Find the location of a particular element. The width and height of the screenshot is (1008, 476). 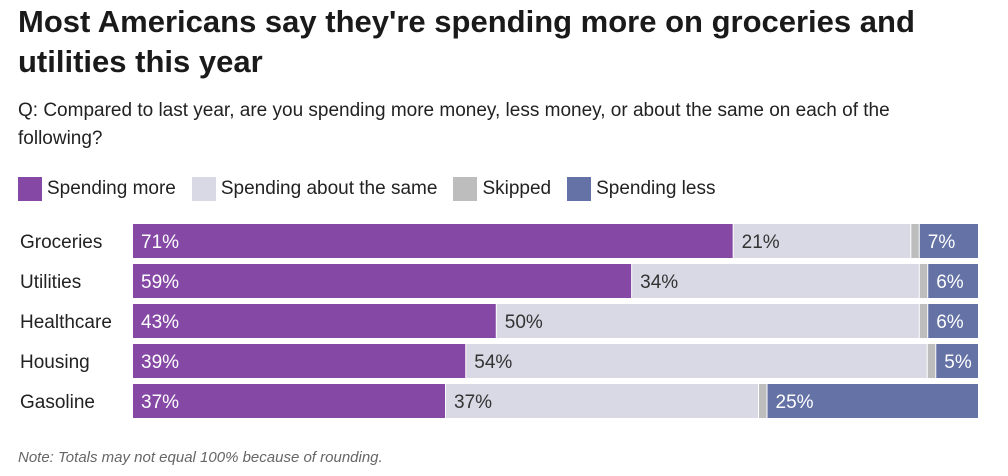

bar-skipped-utilities is located at coordinates (923, 281).